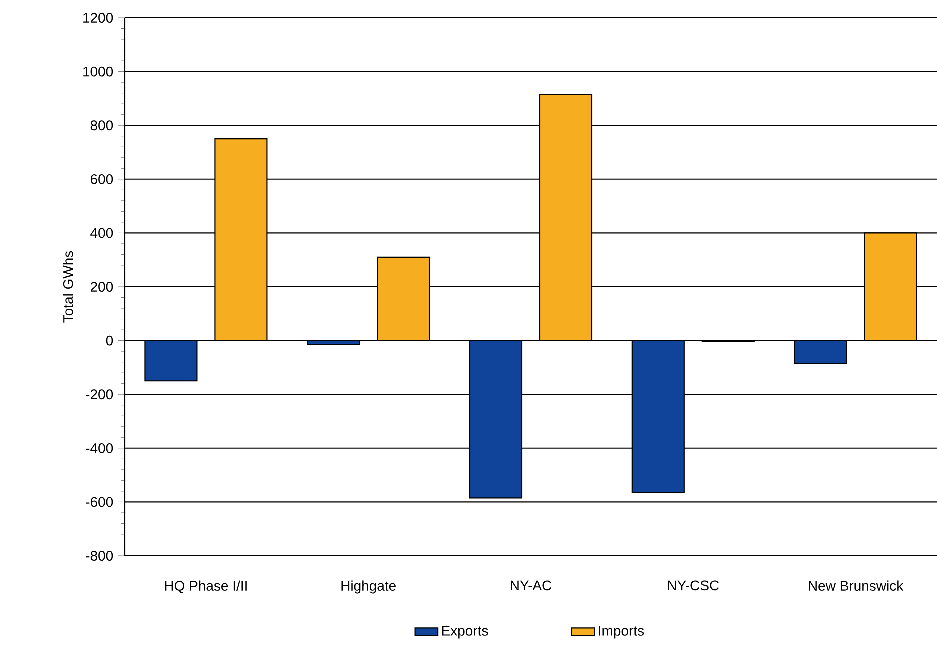 This screenshot has height=662, width=937. Describe the element at coordinates (206, 587) in the screenshot. I see `x-tick-label: HQ Phase I/II` at that location.